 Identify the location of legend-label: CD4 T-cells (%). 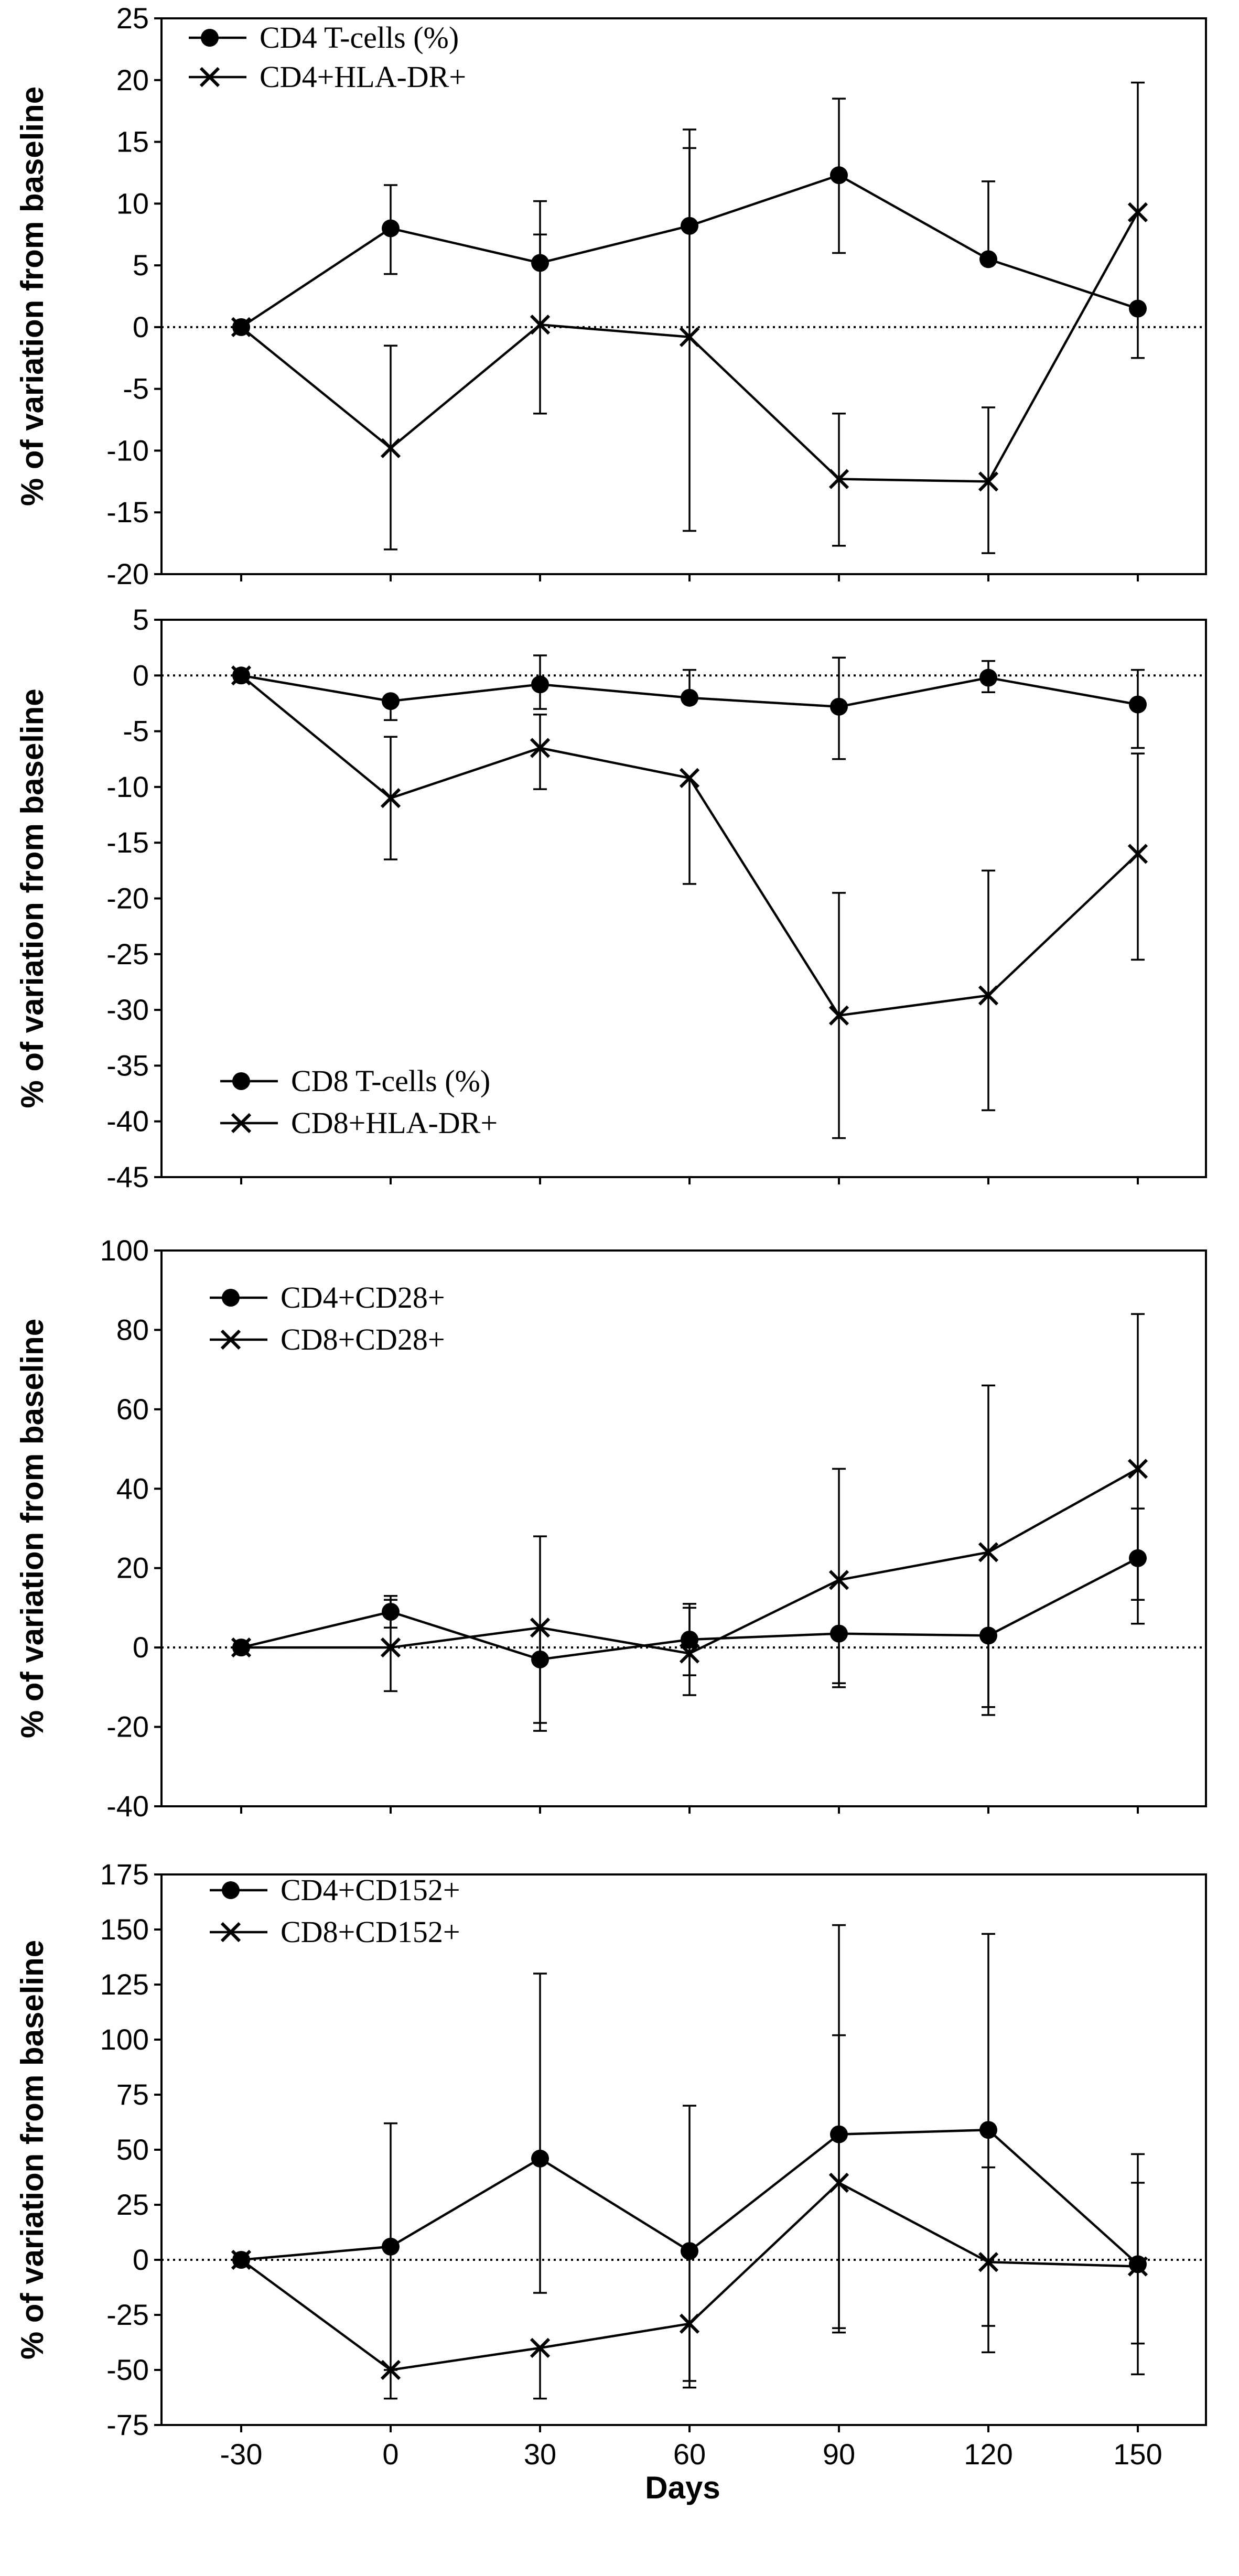
(359, 37).